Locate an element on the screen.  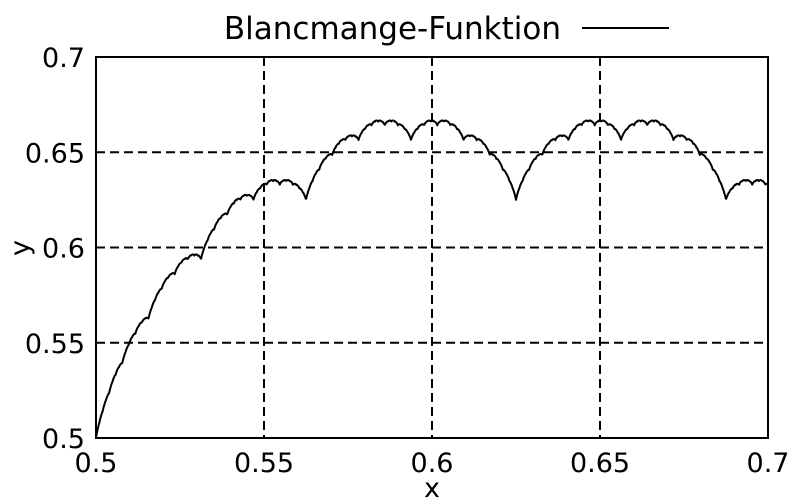
y-axis-title: y is located at coordinates (20, 248).